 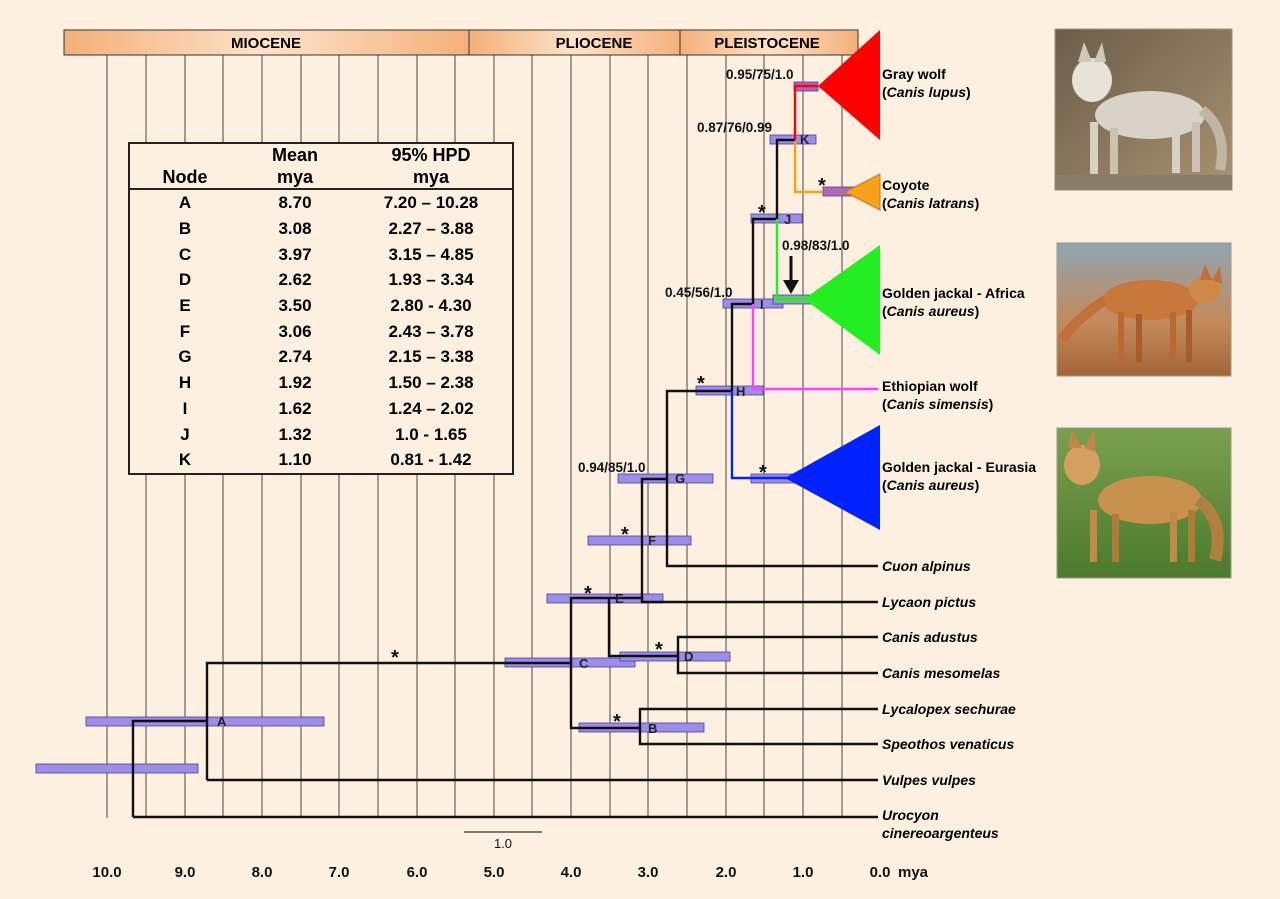 I want to click on epoch-bar: MIOCENE PLIOCENE PLEISTOCENE, so click(x=461, y=42).